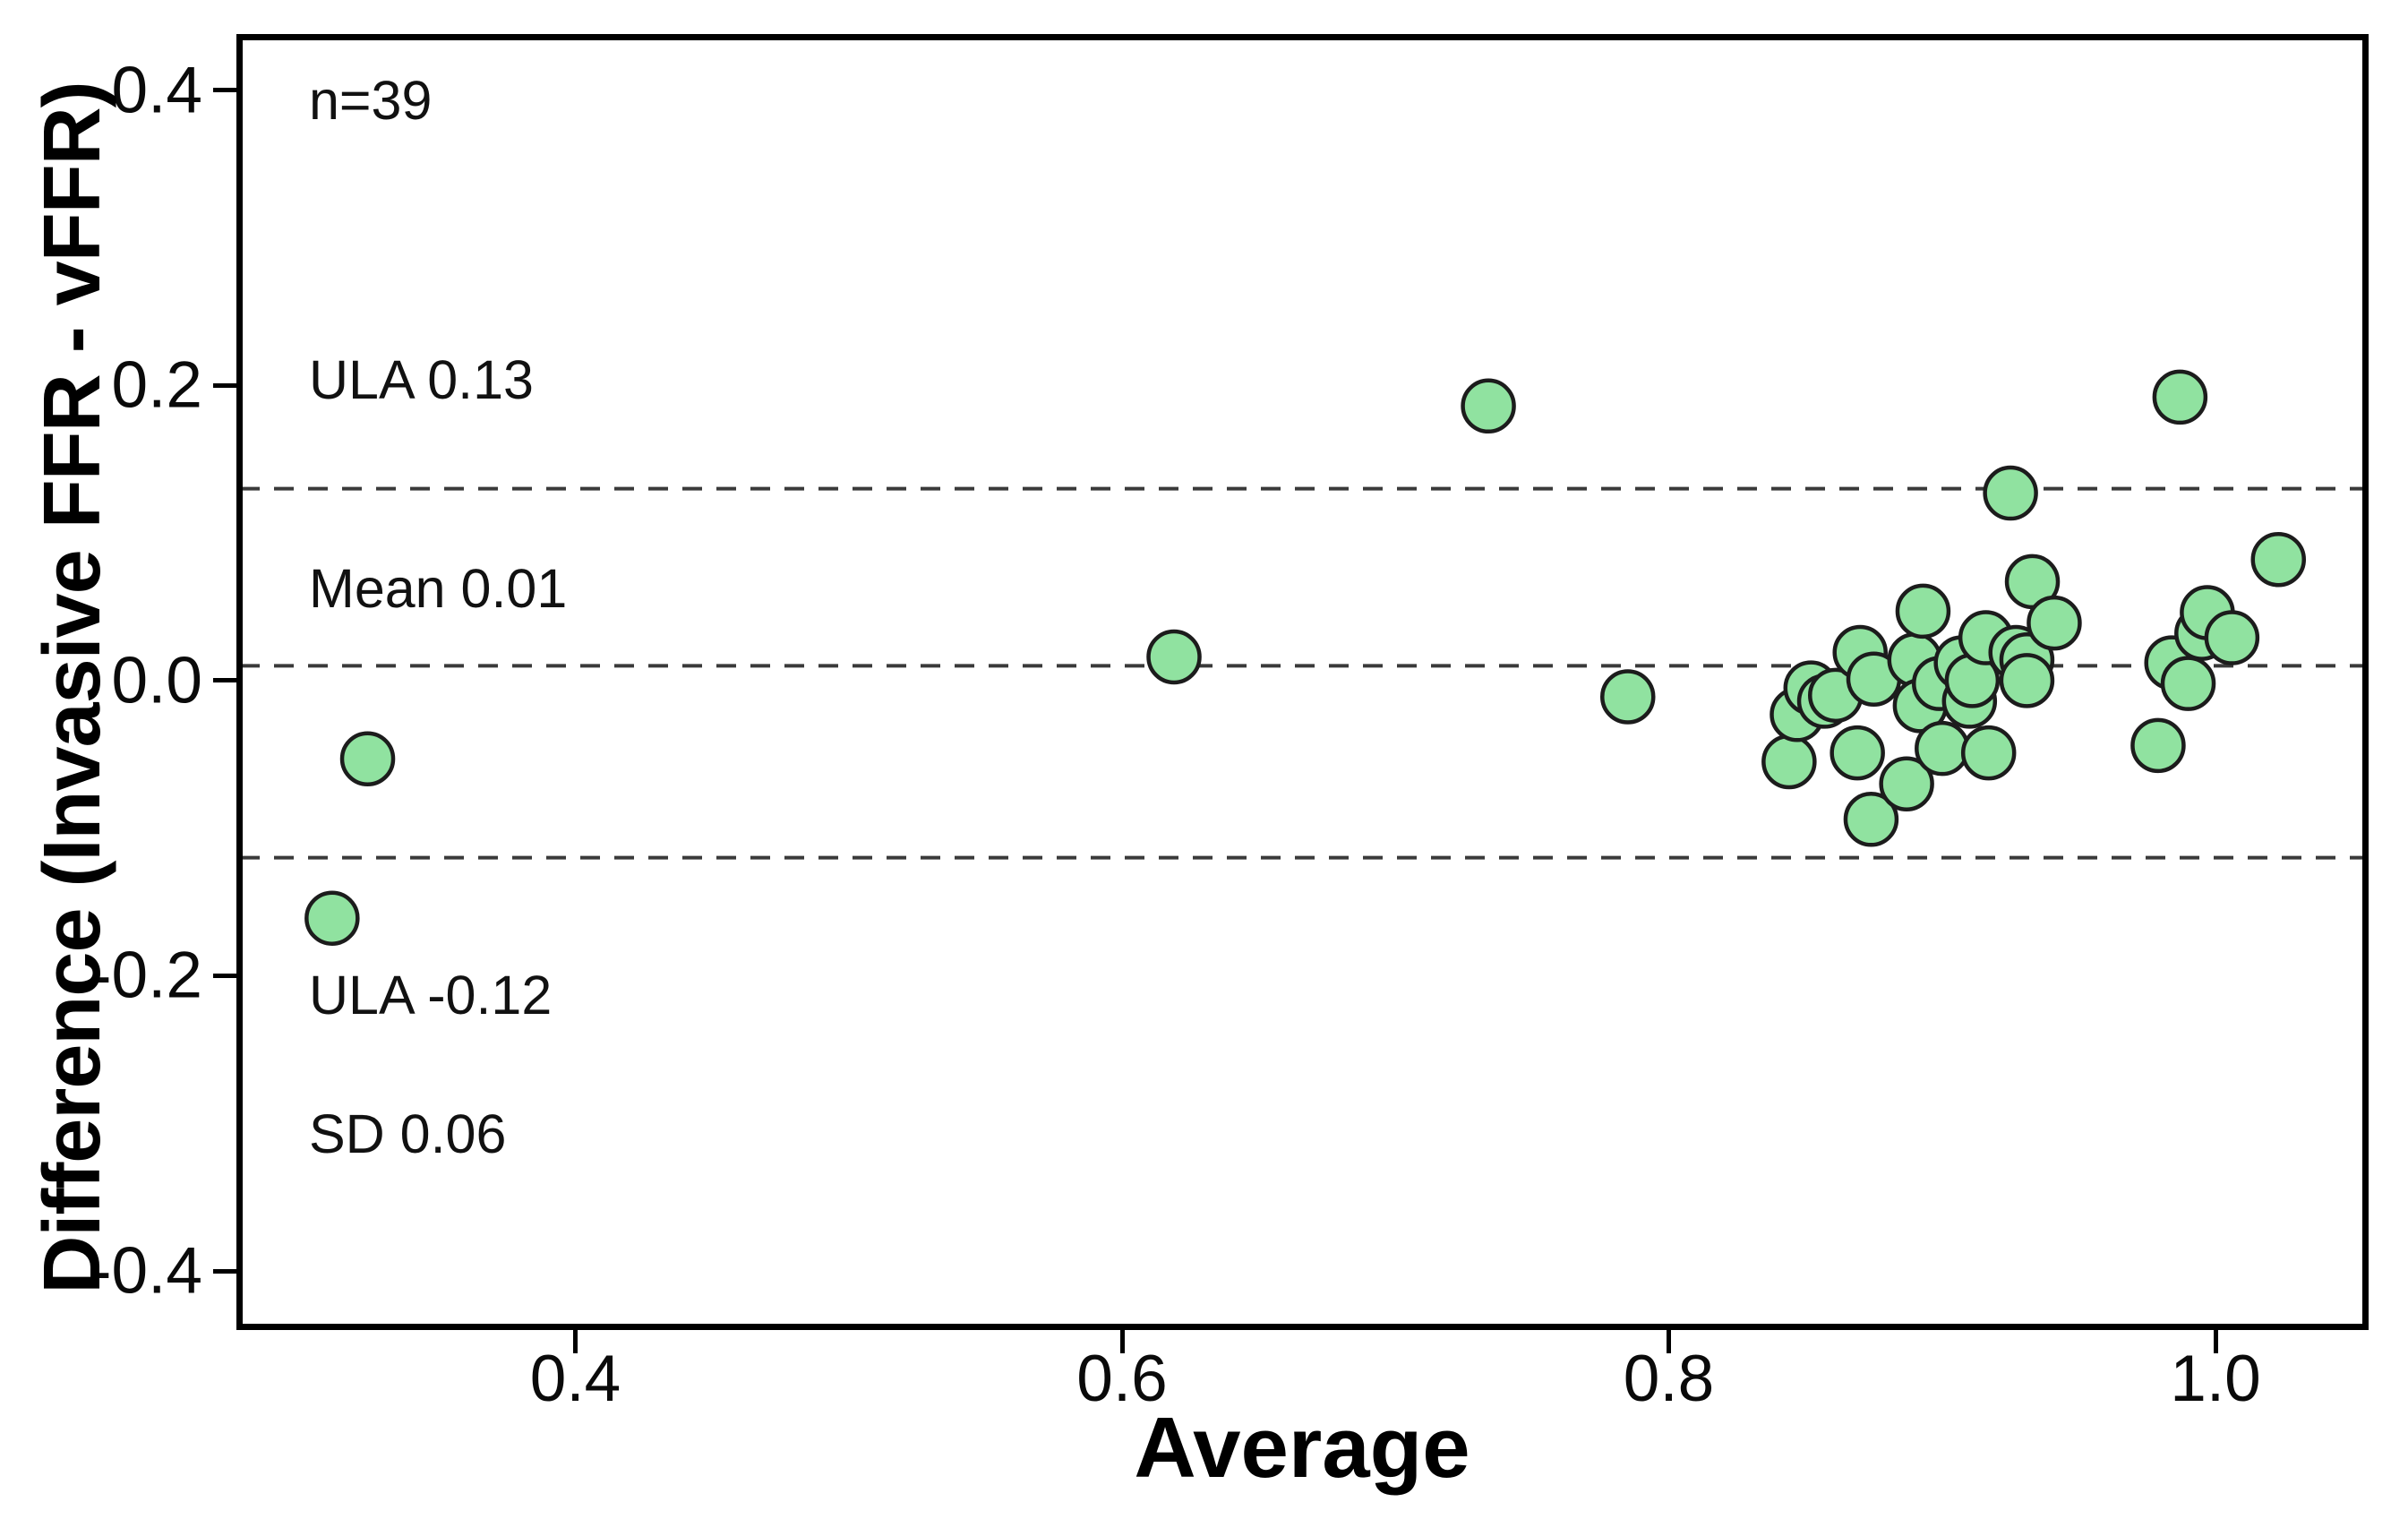 The image size is (2408, 1519). I want to click on x-axis-tick-label: 0.6, so click(1122, 1379).